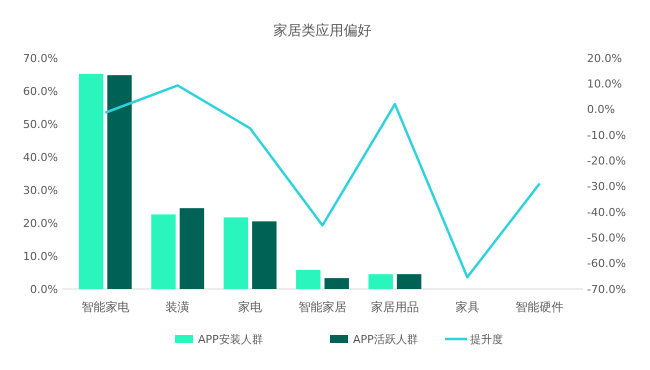 The width and height of the screenshot is (650, 370). Describe the element at coordinates (40, 223) in the screenshot. I see `y-tick-label: 20.0%` at that location.